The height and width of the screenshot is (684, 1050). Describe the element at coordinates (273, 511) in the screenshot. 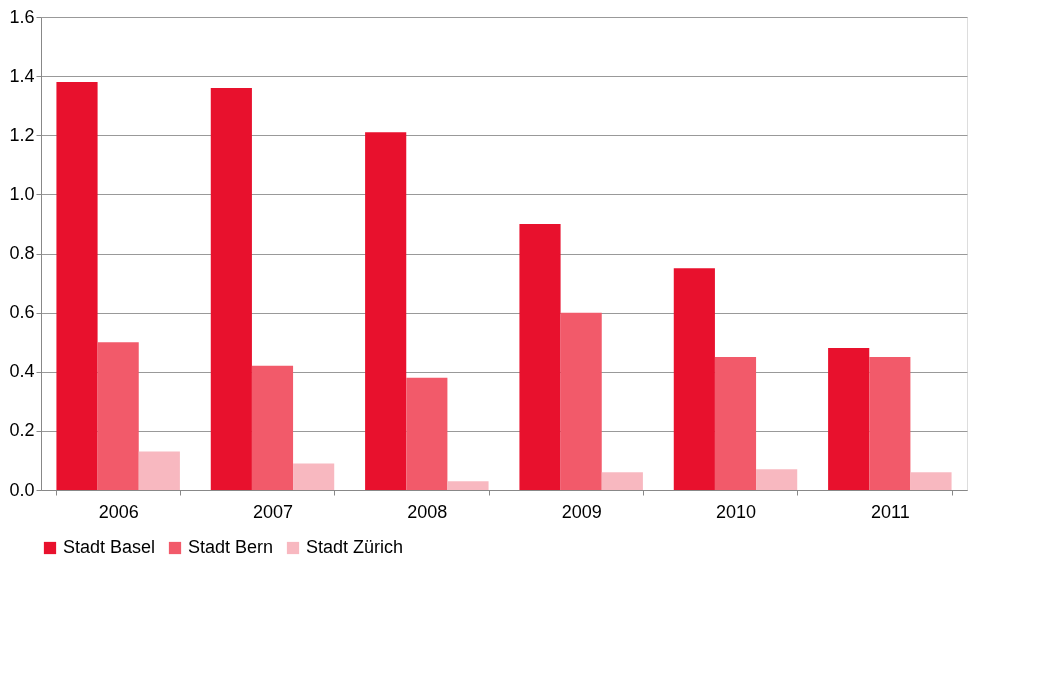

I see `x-tick-label: 2007` at that location.